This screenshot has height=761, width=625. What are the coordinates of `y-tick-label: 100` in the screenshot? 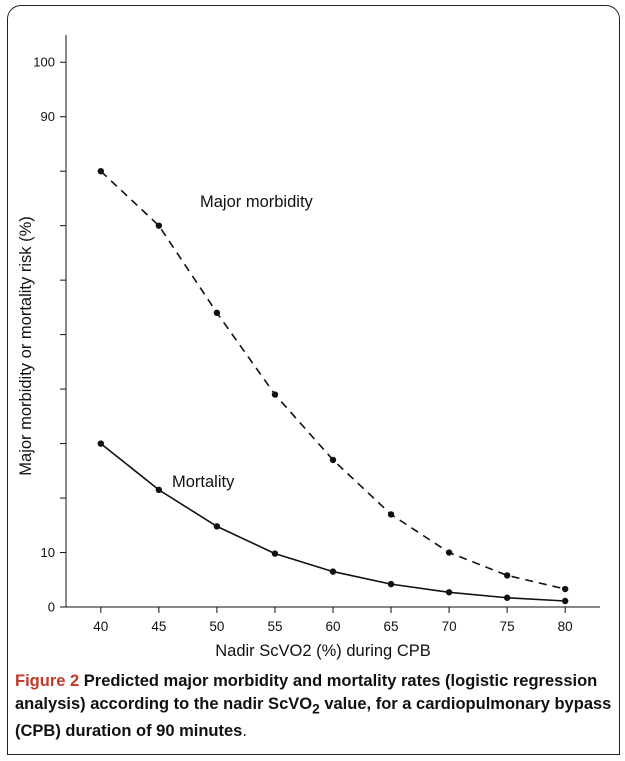 It's located at (44, 62).